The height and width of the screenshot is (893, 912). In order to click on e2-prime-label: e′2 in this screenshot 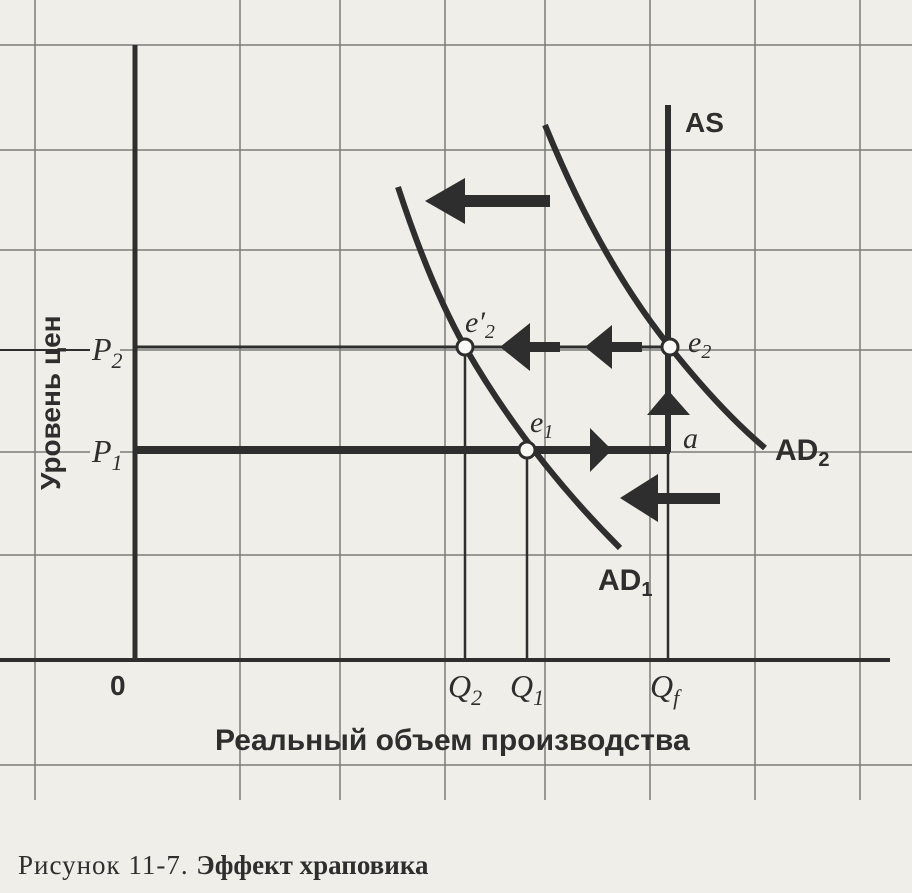, I will do `click(480, 324)`.